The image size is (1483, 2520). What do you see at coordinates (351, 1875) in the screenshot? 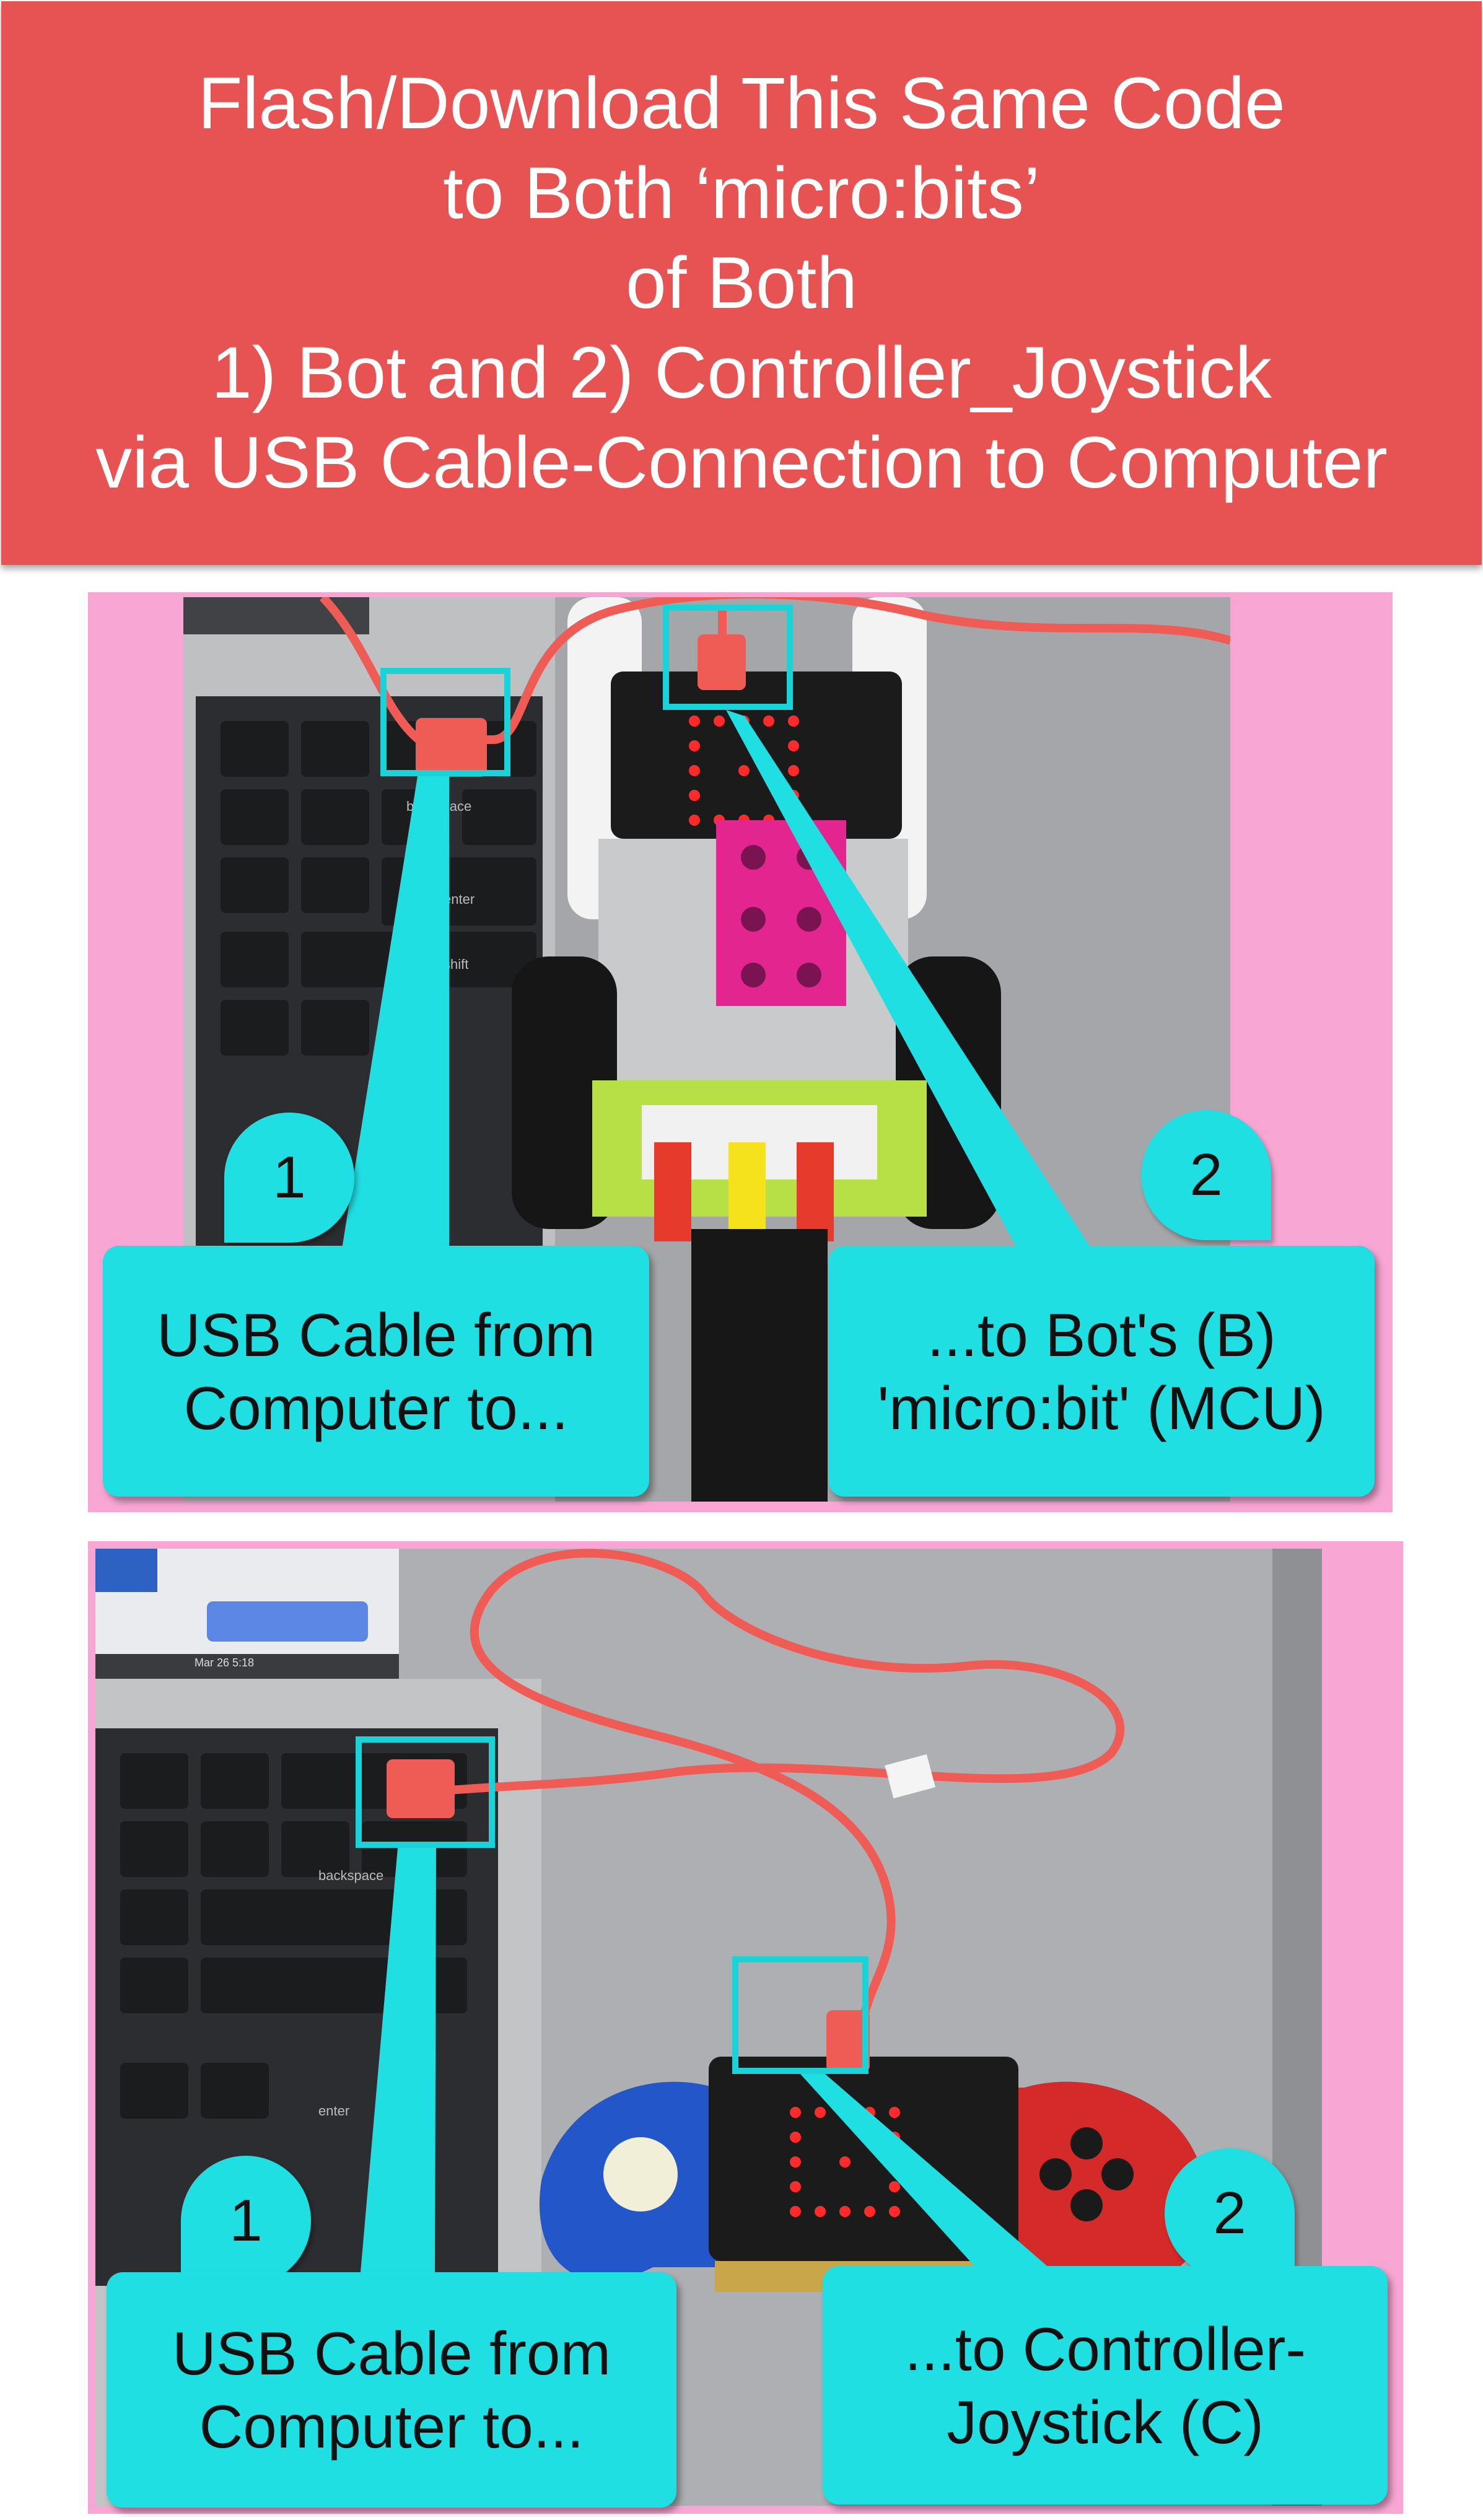
I see `key-backspace-label-2: backspace` at bounding box center [351, 1875].